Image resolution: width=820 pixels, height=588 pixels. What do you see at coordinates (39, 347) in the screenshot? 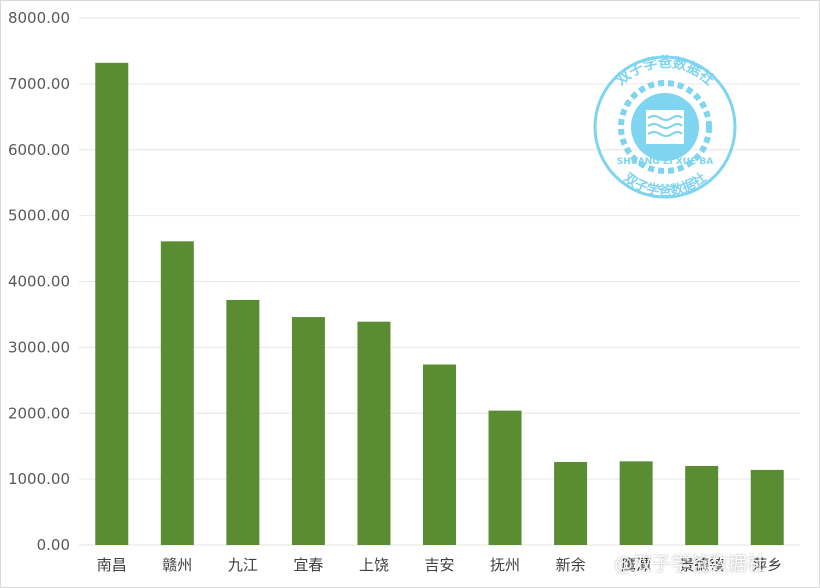
I see `y-tick-label: 3000.00` at bounding box center [39, 347].